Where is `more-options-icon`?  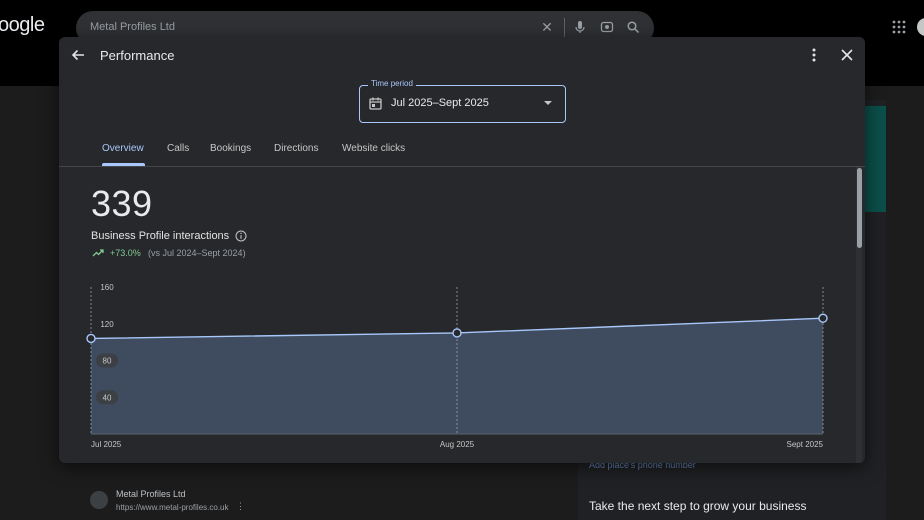
more-options-icon is located at coordinates (814, 55).